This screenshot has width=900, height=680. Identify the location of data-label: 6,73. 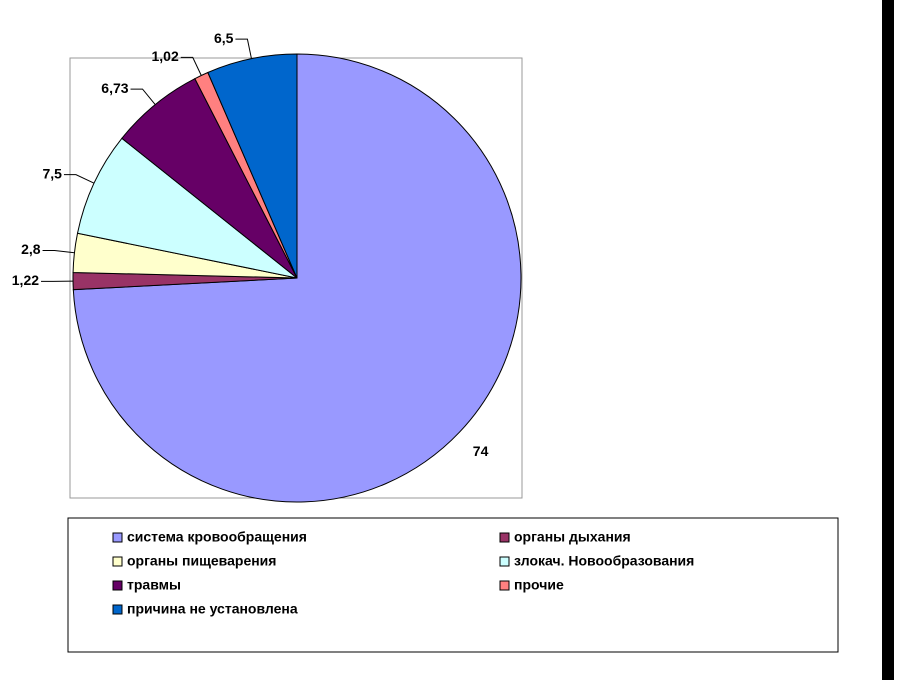
(114, 88).